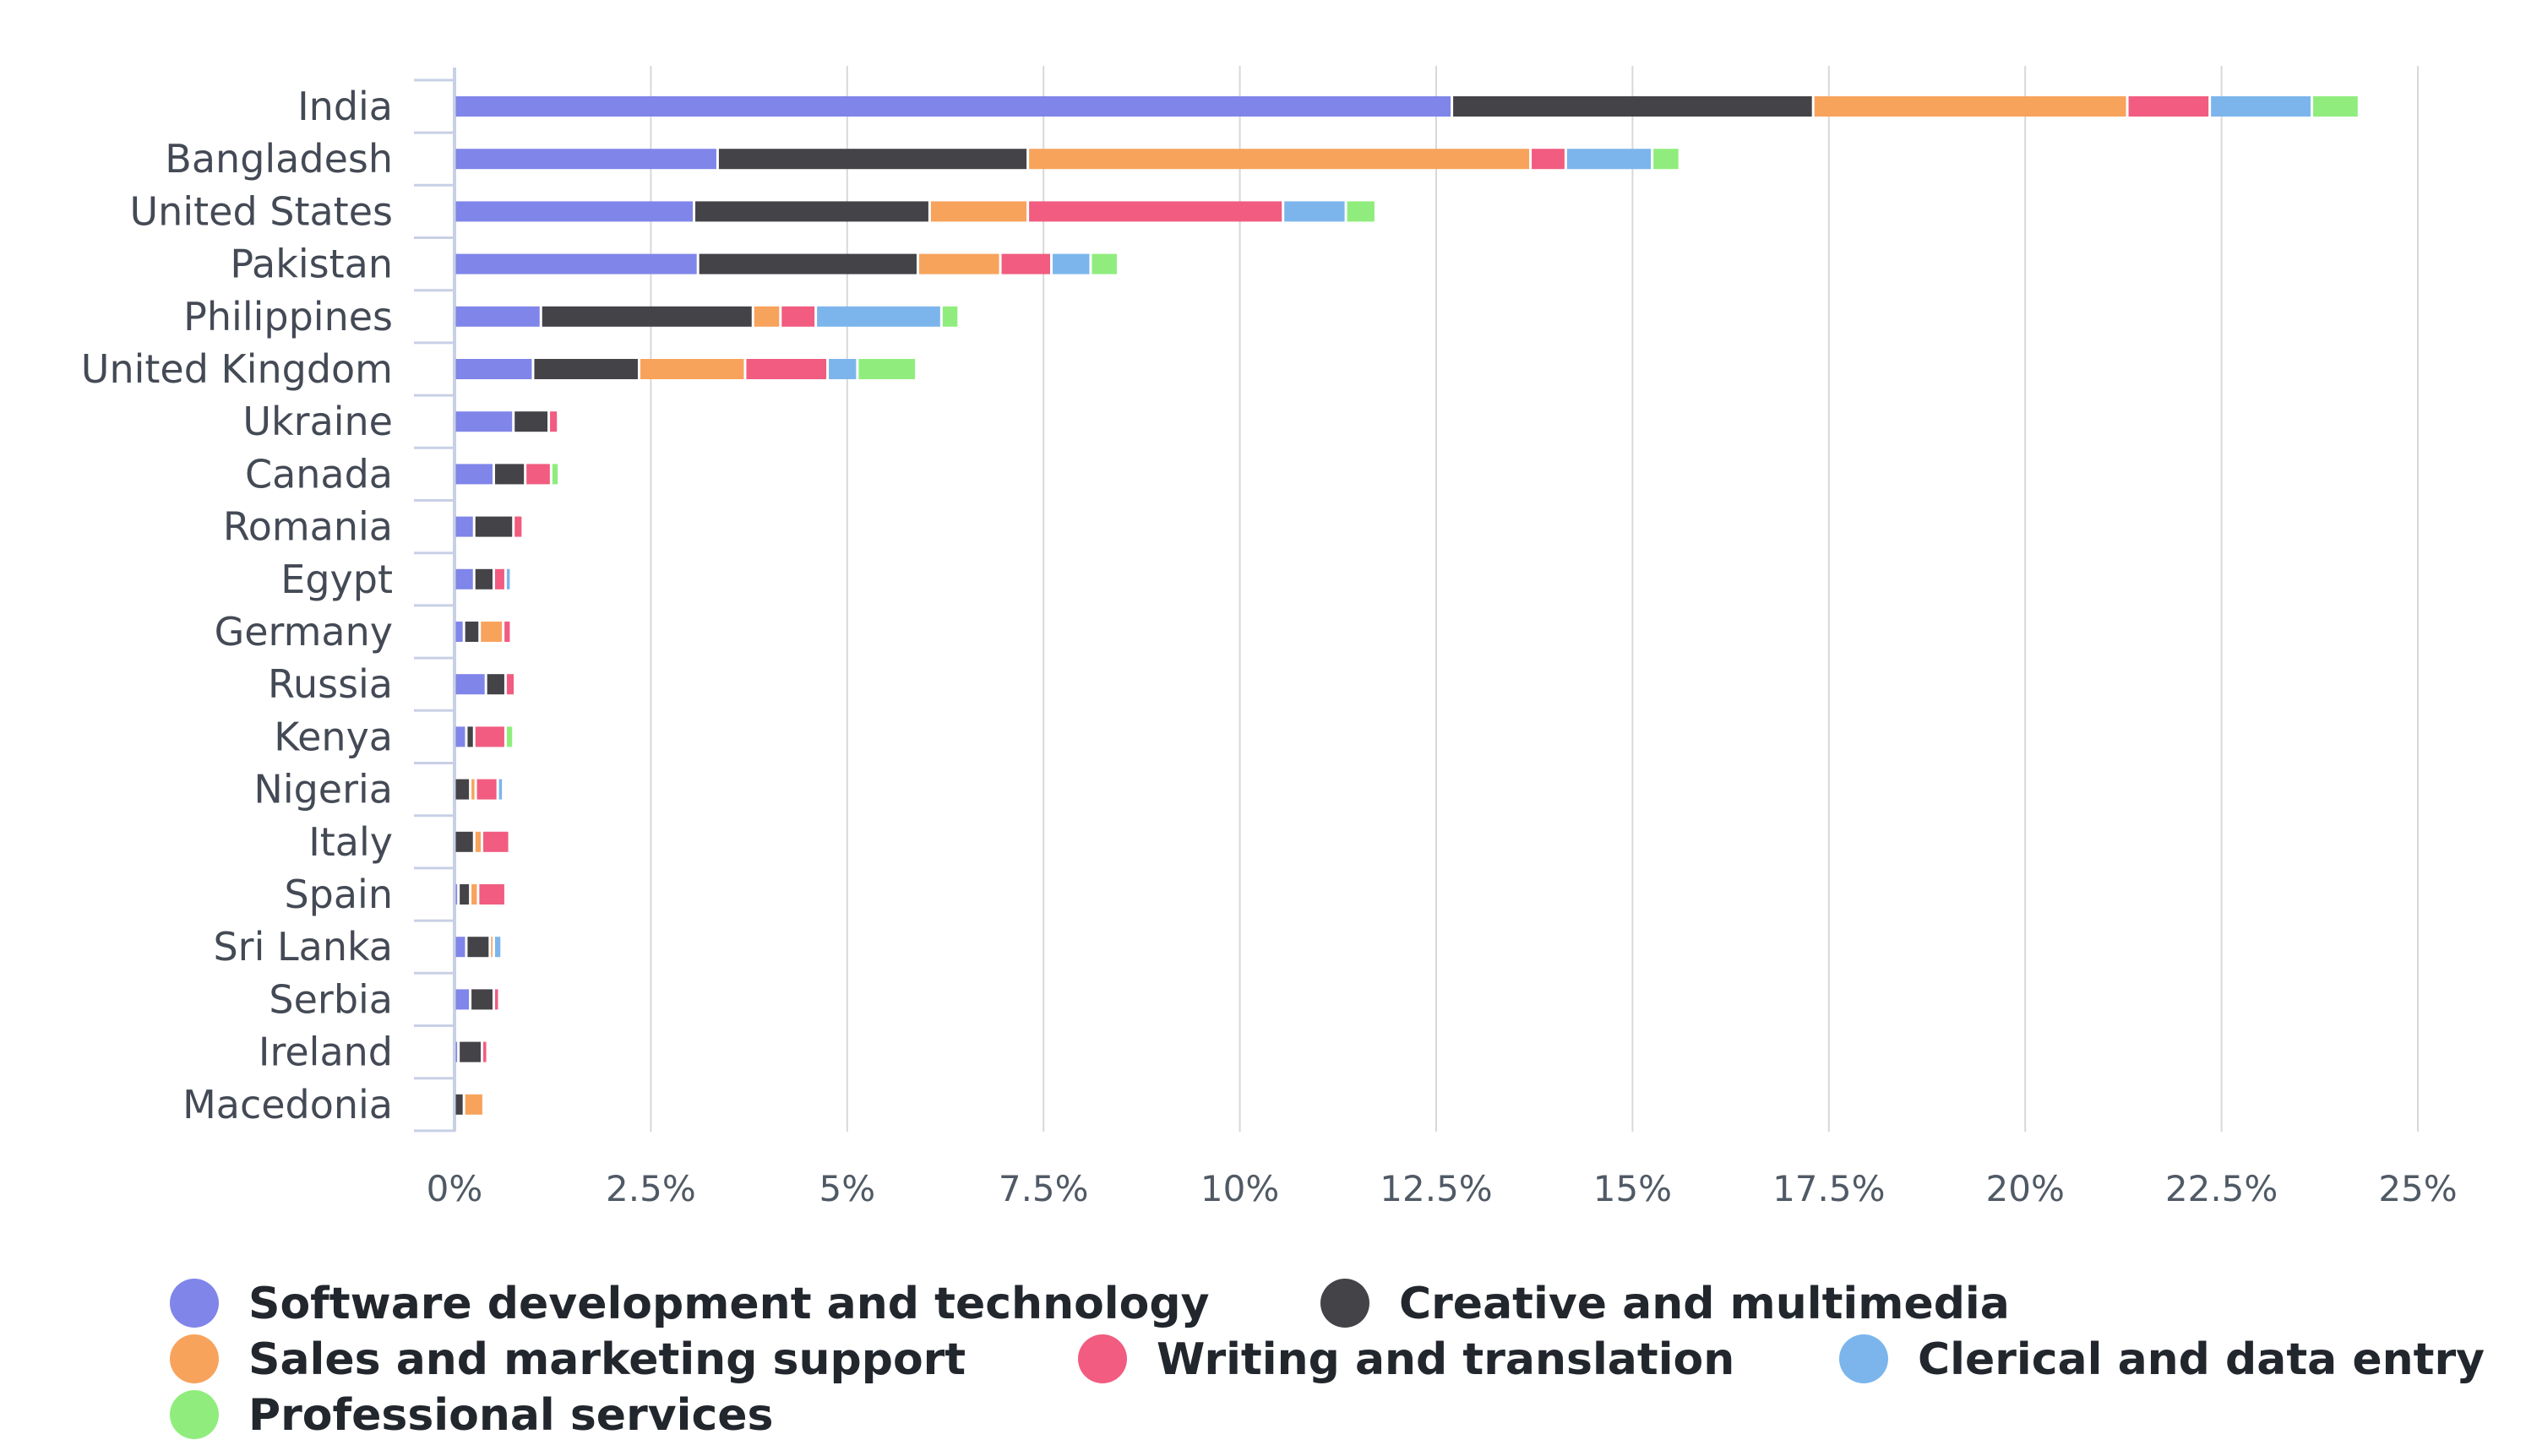 The width and height of the screenshot is (2526, 1456). What do you see at coordinates (887, 369) in the screenshot?
I see `bar-united-kingdom-professional-services` at bounding box center [887, 369].